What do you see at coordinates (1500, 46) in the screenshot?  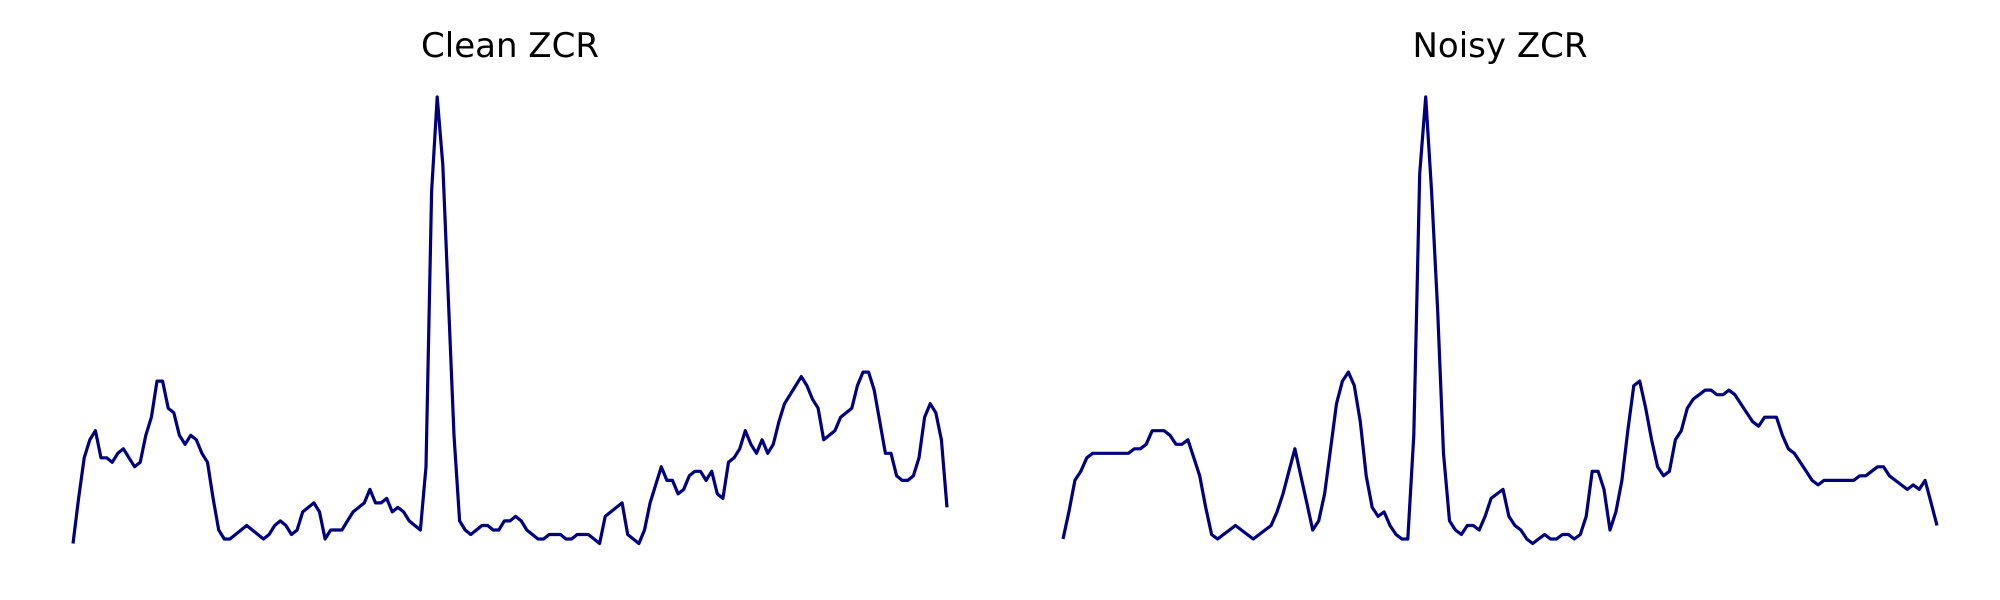 I see `chart-title-noisy: Noisy ZCR` at bounding box center [1500, 46].